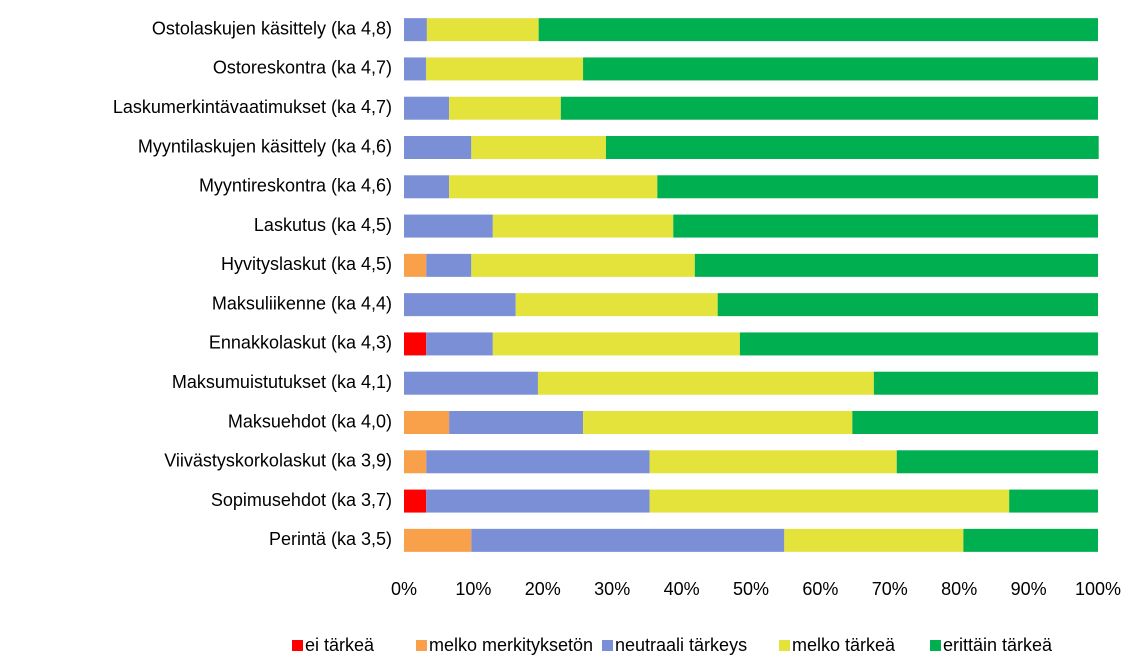  I want to click on x-tick-label: 100%, so click(1098, 589).